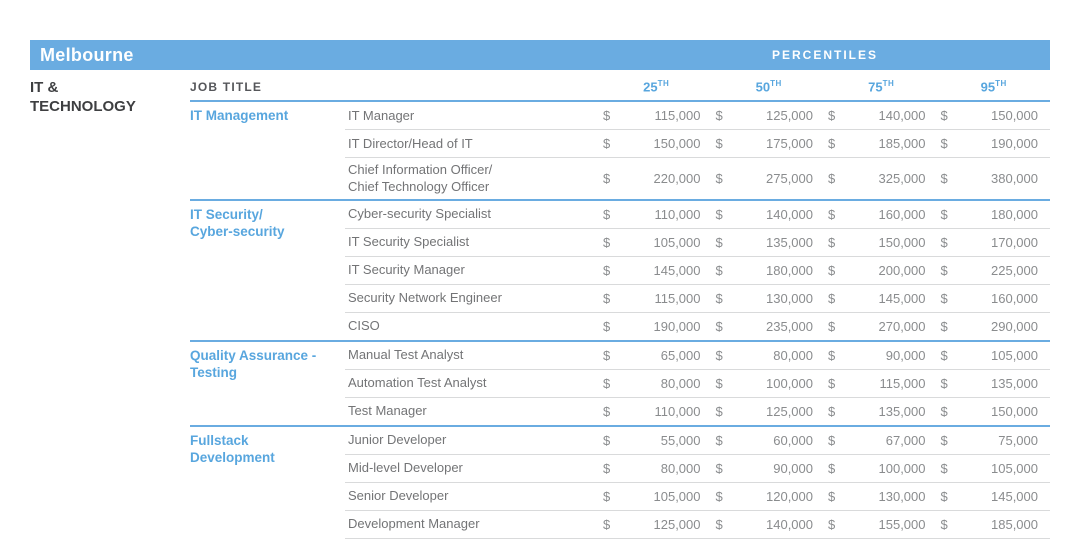 Image resolution: width=1080 pixels, height=551 pixels. I want to click on salary-cell-75th: $200,000, so click(881, 270).